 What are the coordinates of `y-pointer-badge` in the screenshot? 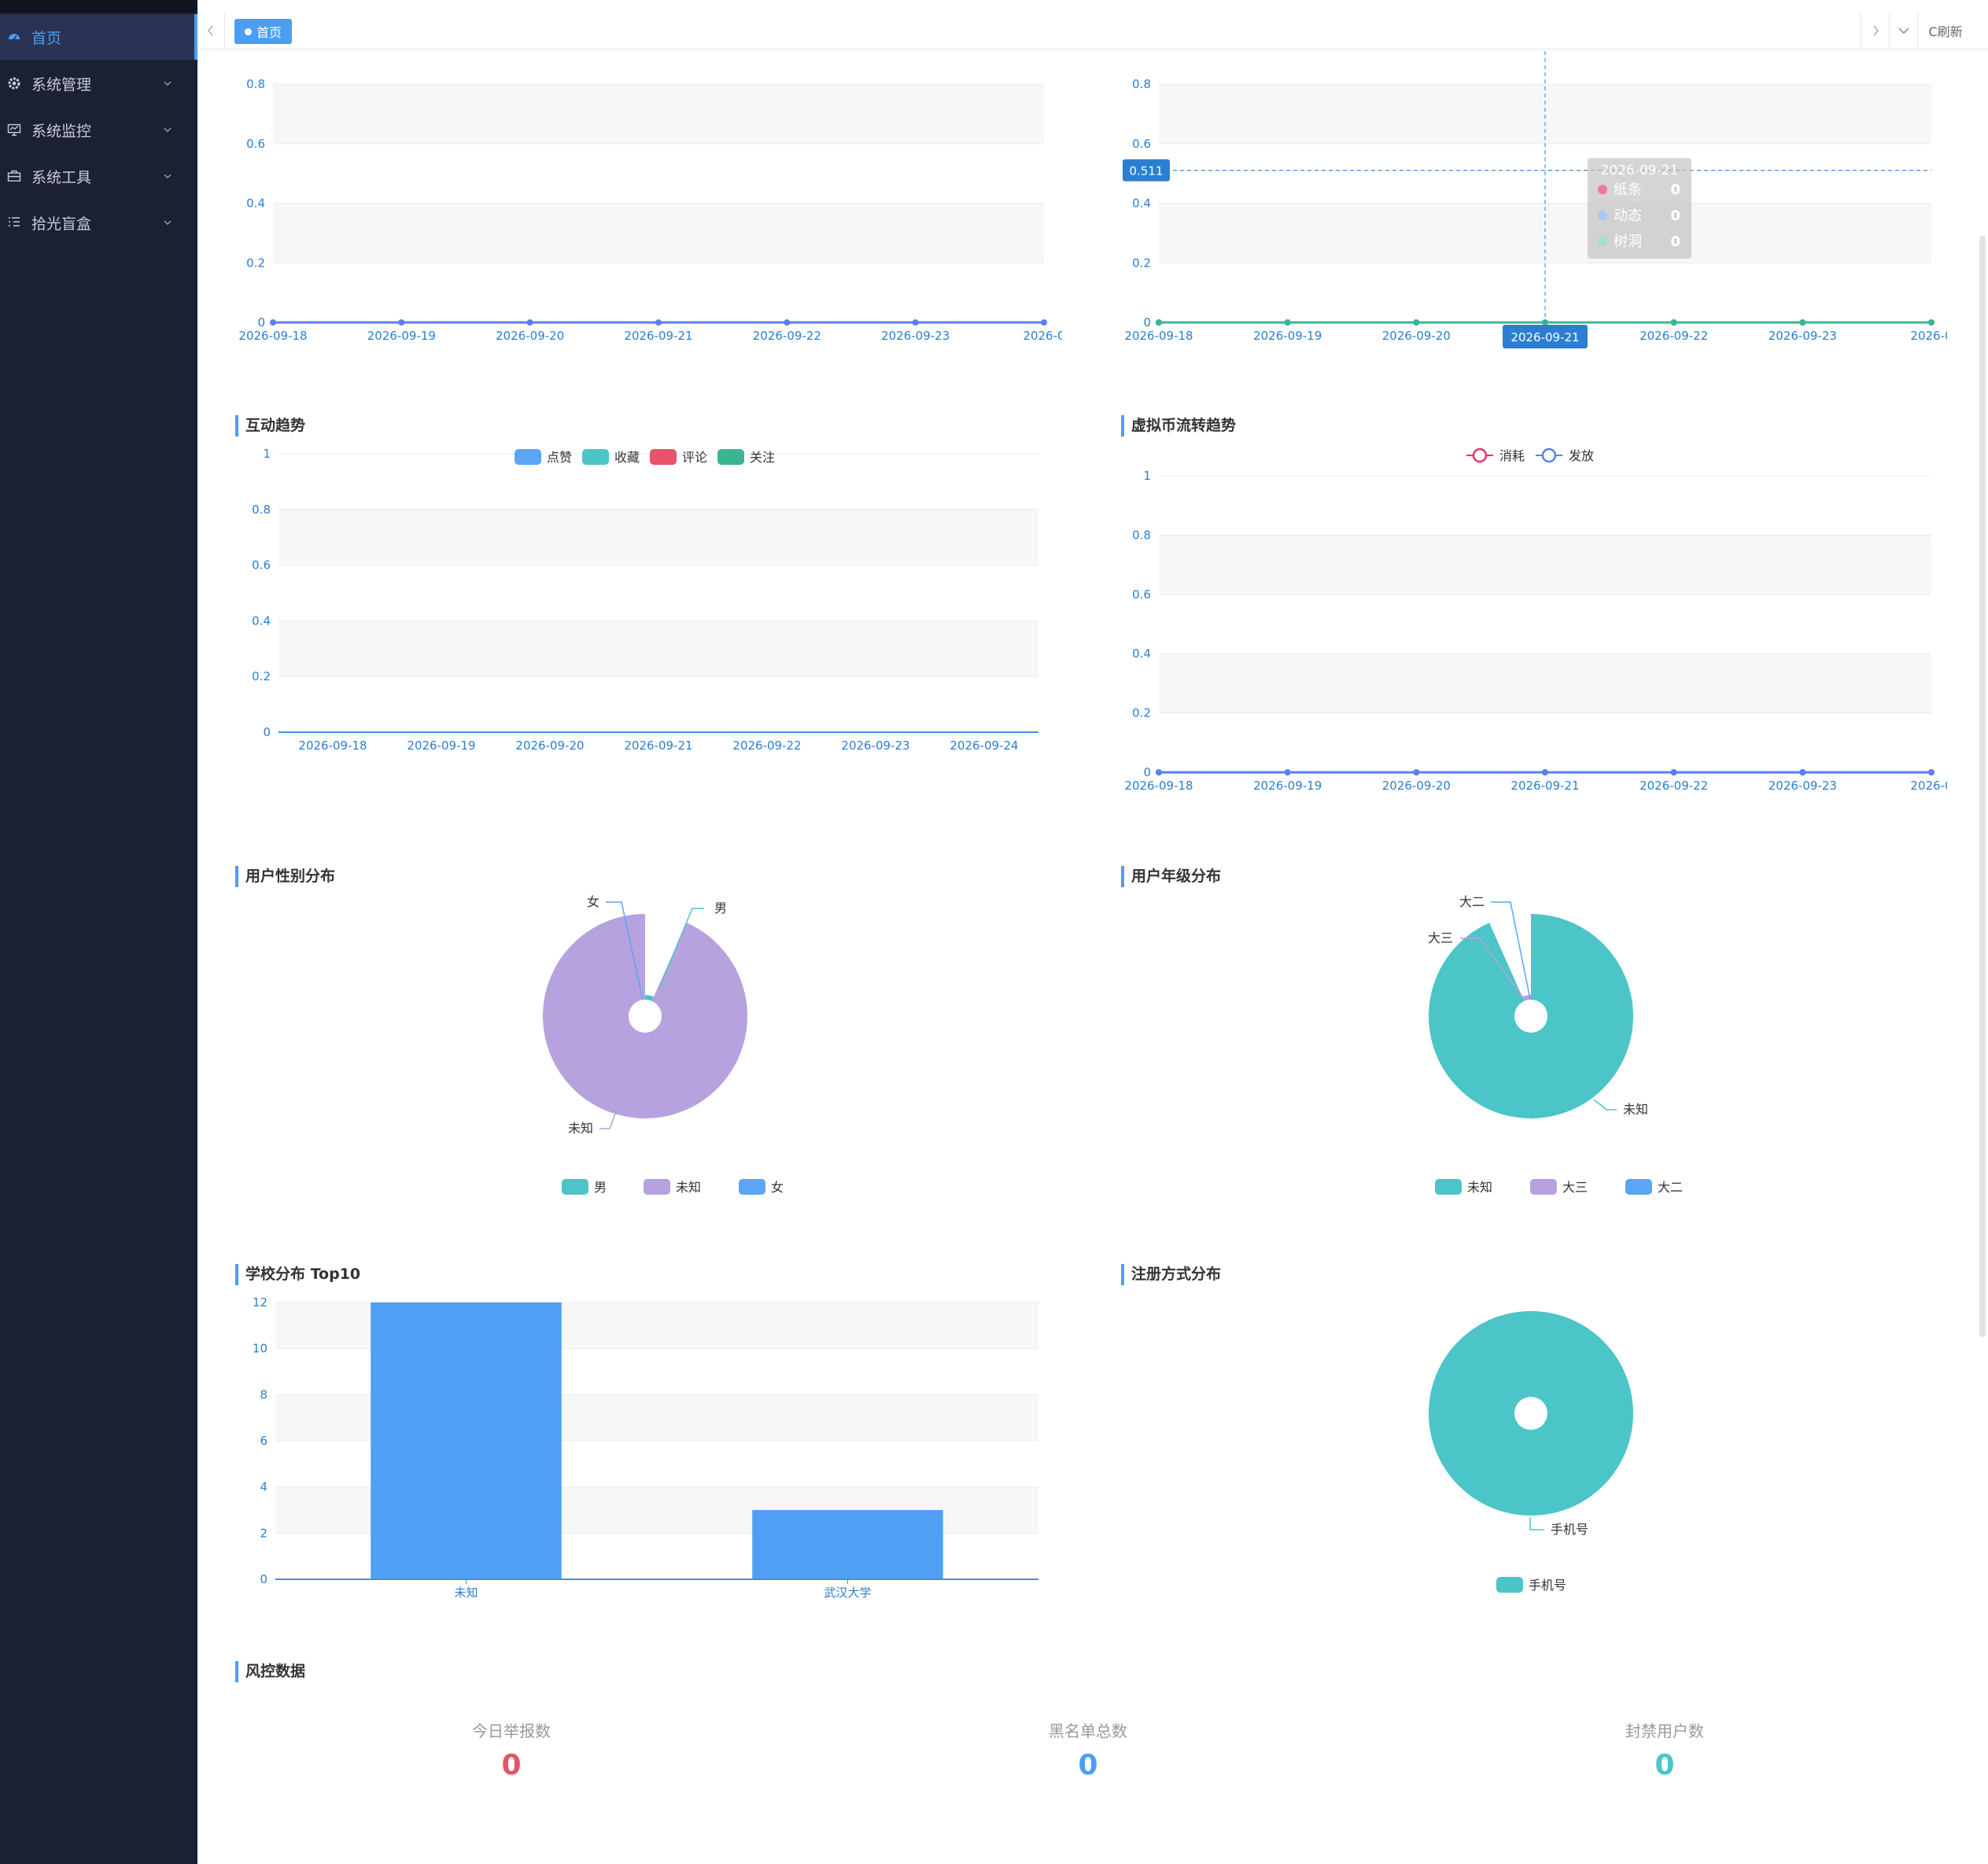 It's located at (1146, 170).